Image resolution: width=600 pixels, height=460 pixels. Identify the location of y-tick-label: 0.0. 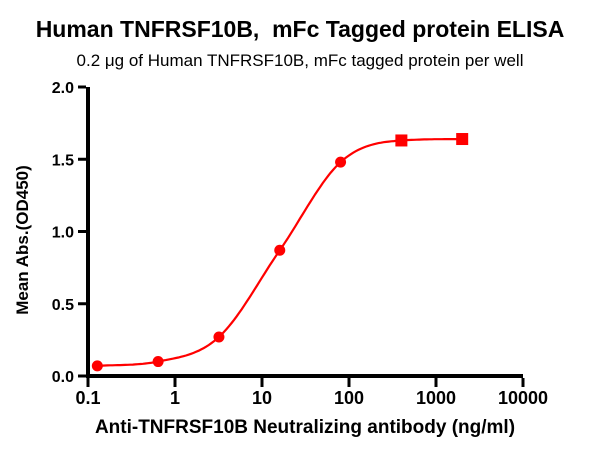
(63, 377).